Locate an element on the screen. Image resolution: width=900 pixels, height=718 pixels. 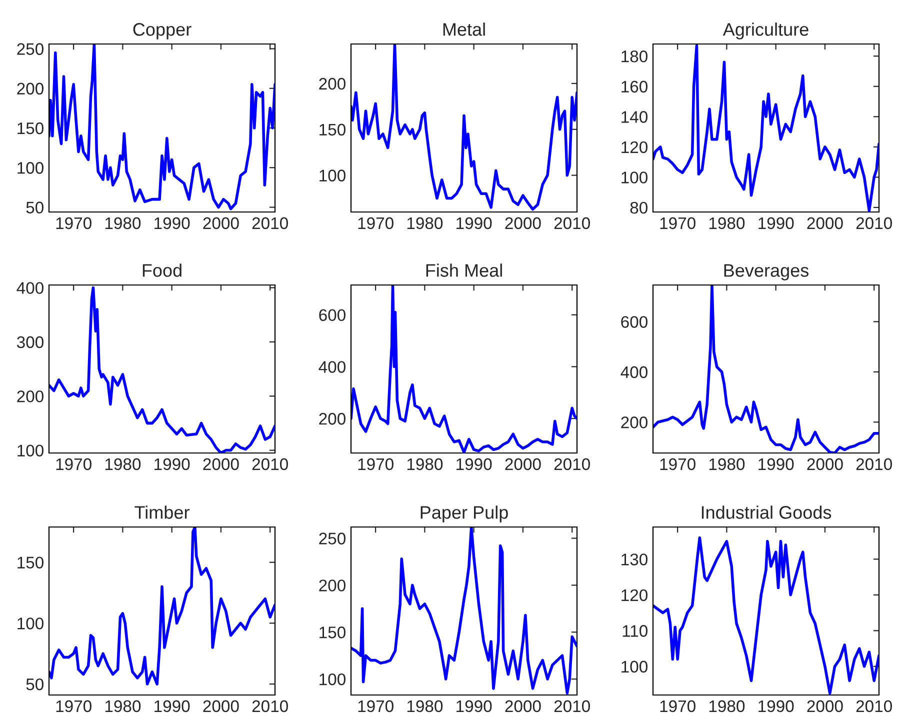
y-tick-label: 130 is located at coordinates (635, 560).